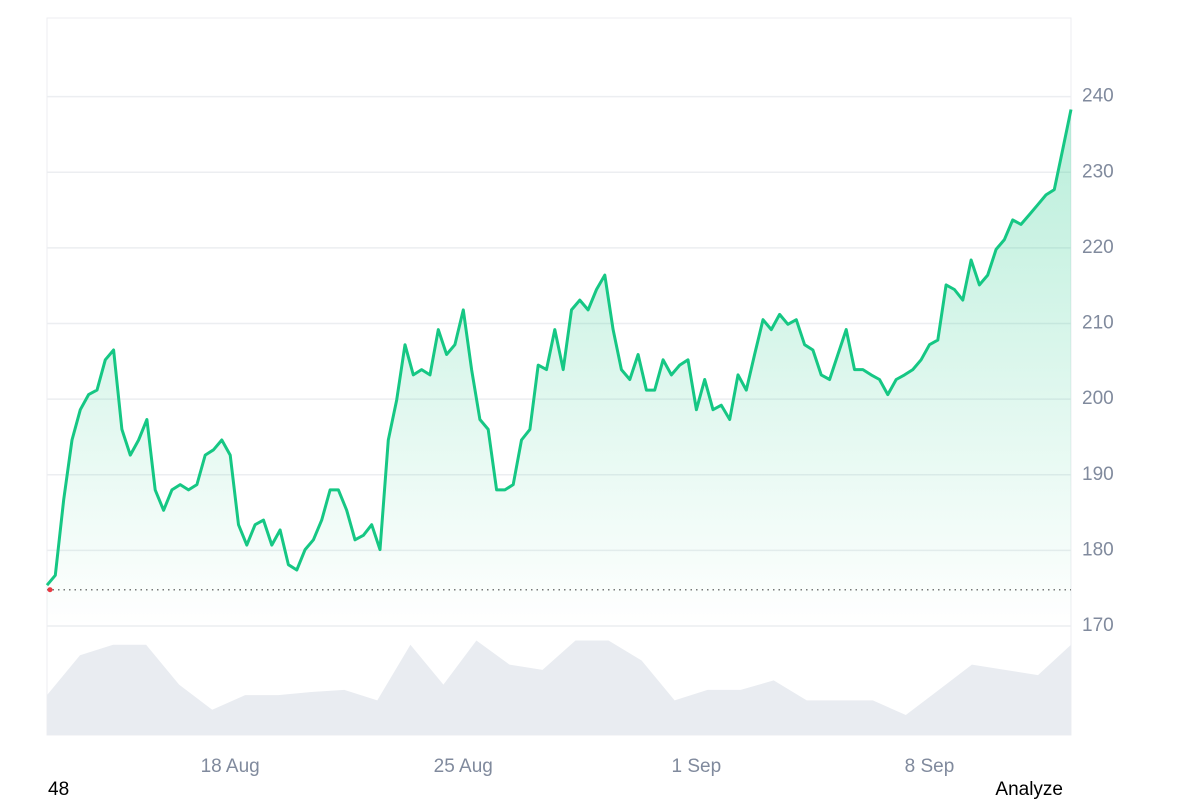 The image size is (1200, 805). What do you see at coordinates (697, 766) in the screenshot?
I see `x-tick-label: 1 Sep` at bounding box center [697, 766].